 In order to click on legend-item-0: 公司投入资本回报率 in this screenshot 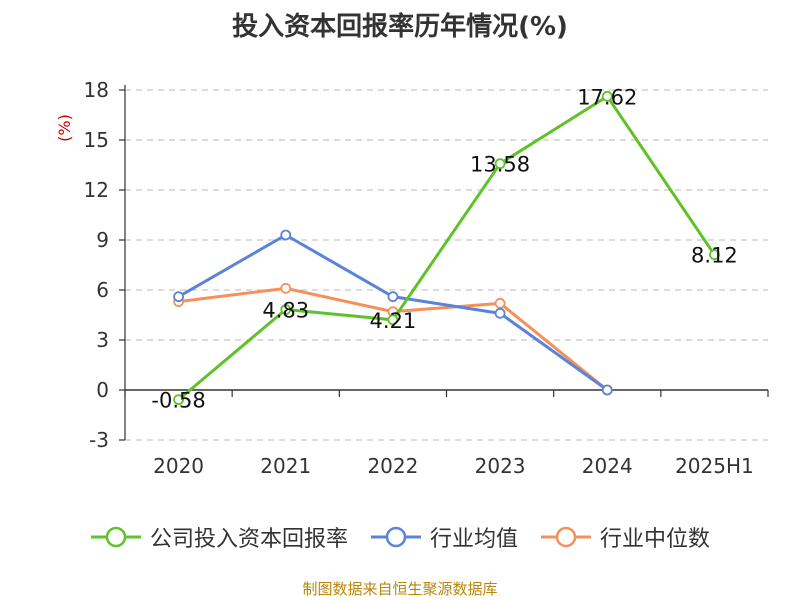, I will do `click(219, 537)`.